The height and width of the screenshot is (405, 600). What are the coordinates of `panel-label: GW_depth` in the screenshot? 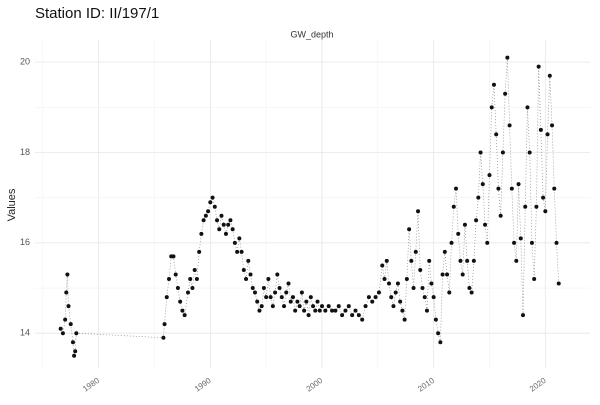 It's located at (311, 34).